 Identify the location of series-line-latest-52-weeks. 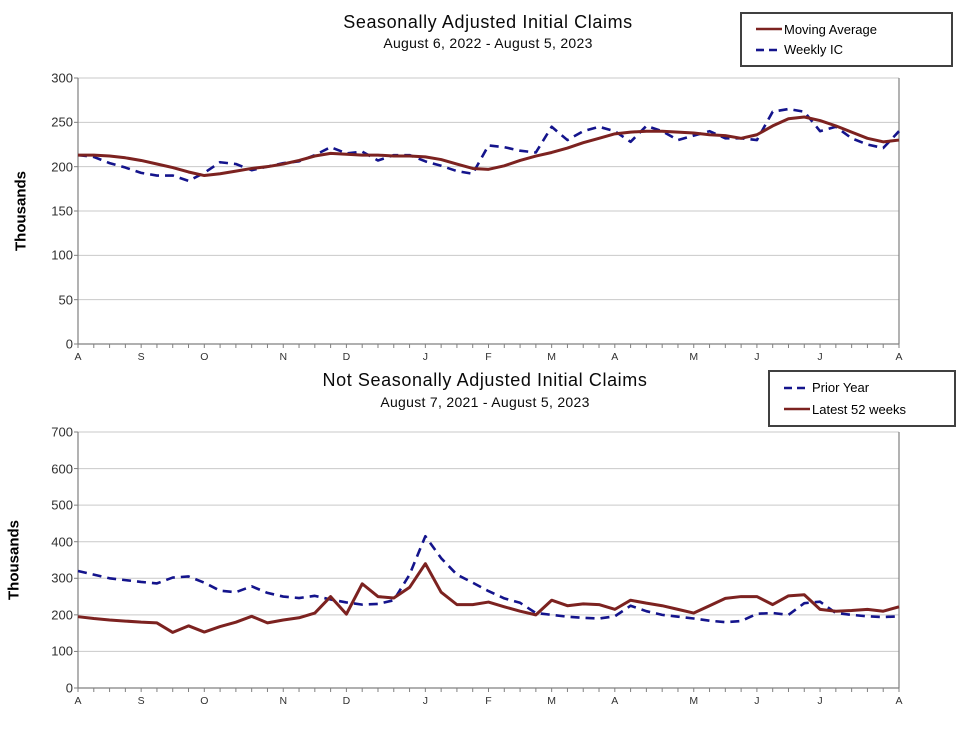
(488, 598).